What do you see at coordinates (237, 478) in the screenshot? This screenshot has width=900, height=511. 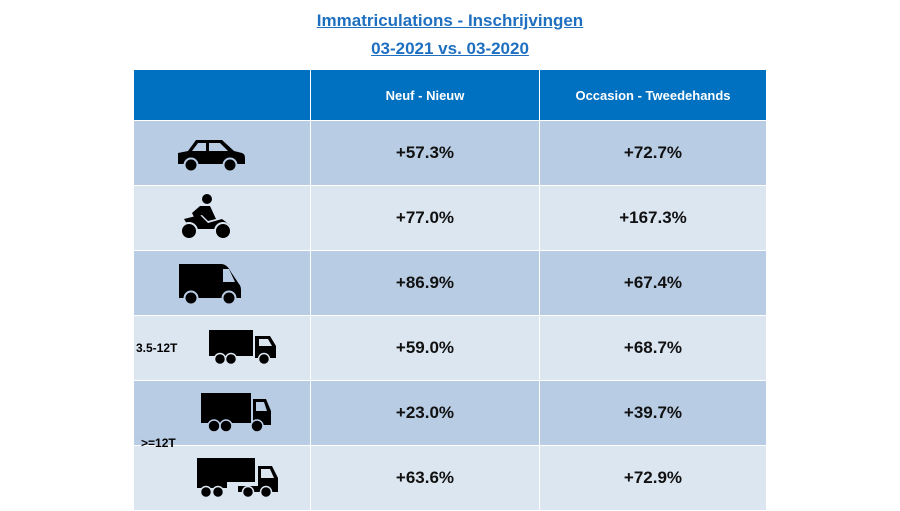 I see `semi-truck-icon` at bounding box center [237, 478].